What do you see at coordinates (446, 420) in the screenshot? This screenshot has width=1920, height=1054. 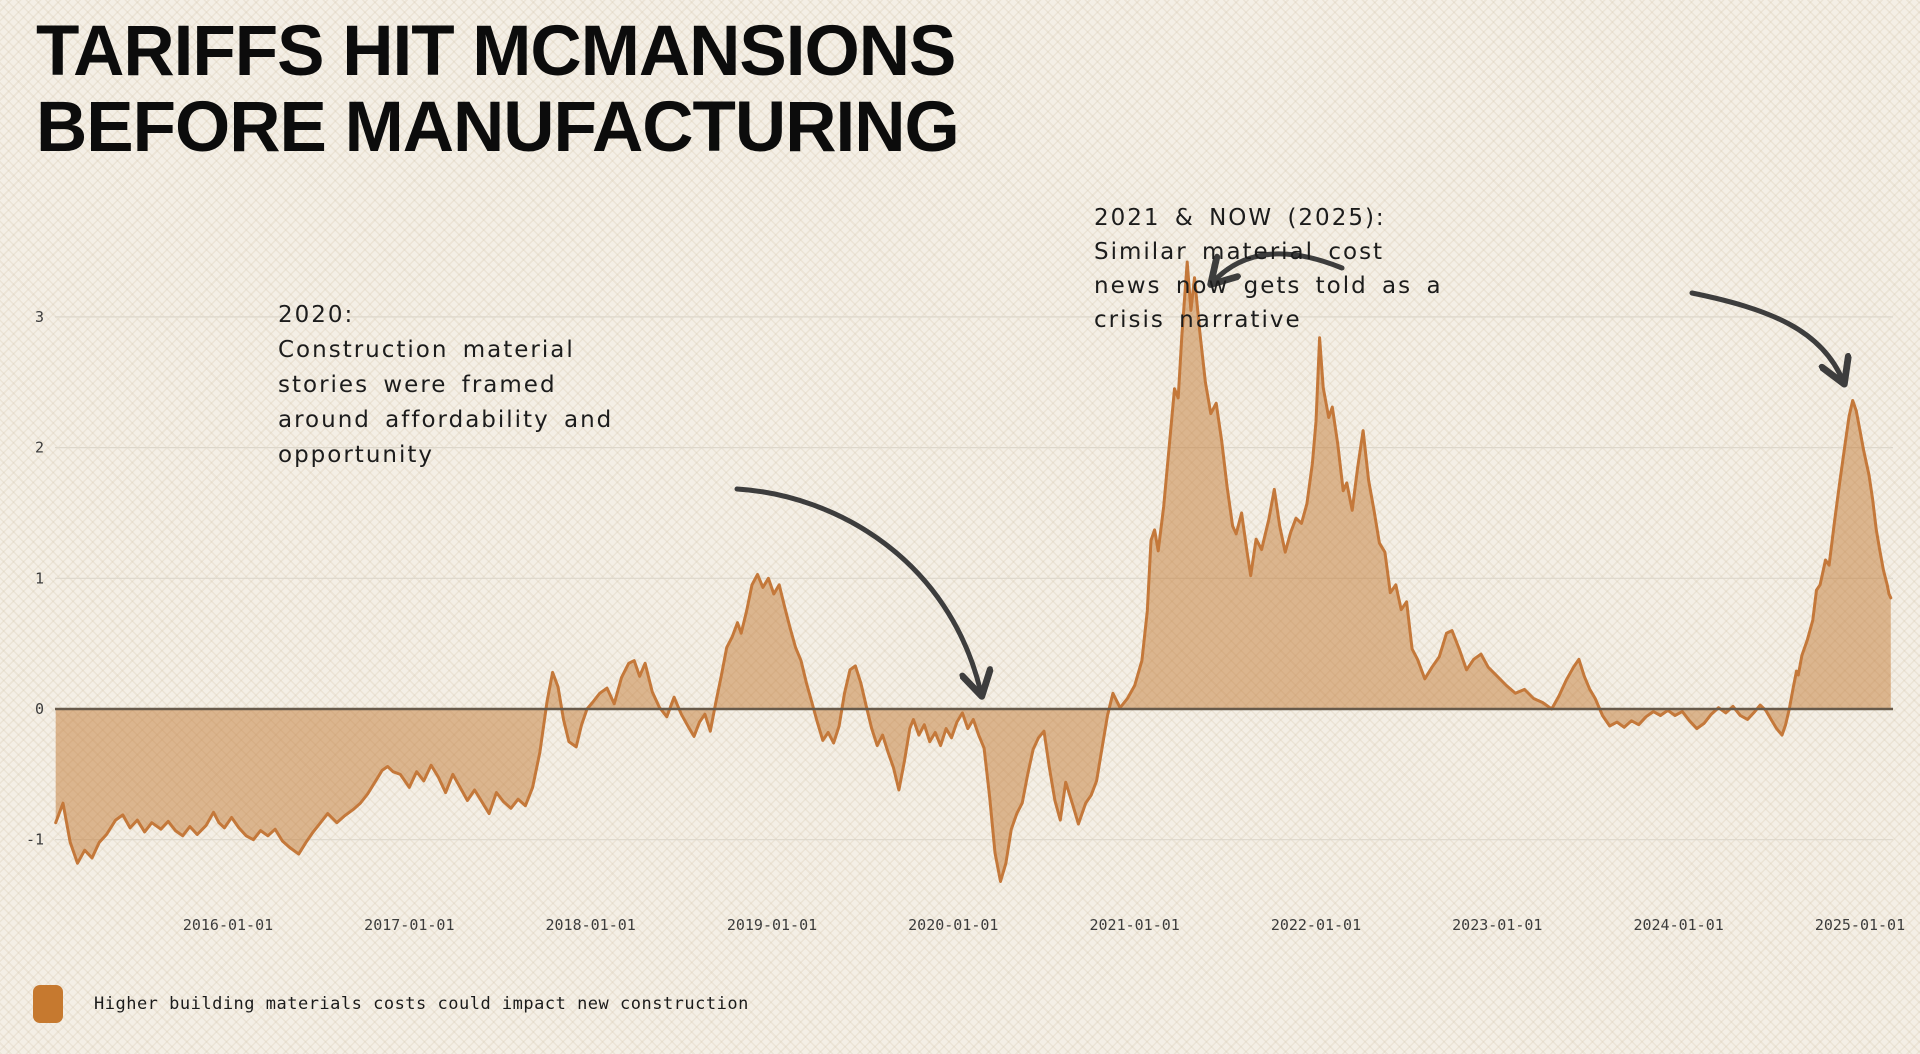 I see `annotation-line: around affordability and` at bounding box center [446, 420].